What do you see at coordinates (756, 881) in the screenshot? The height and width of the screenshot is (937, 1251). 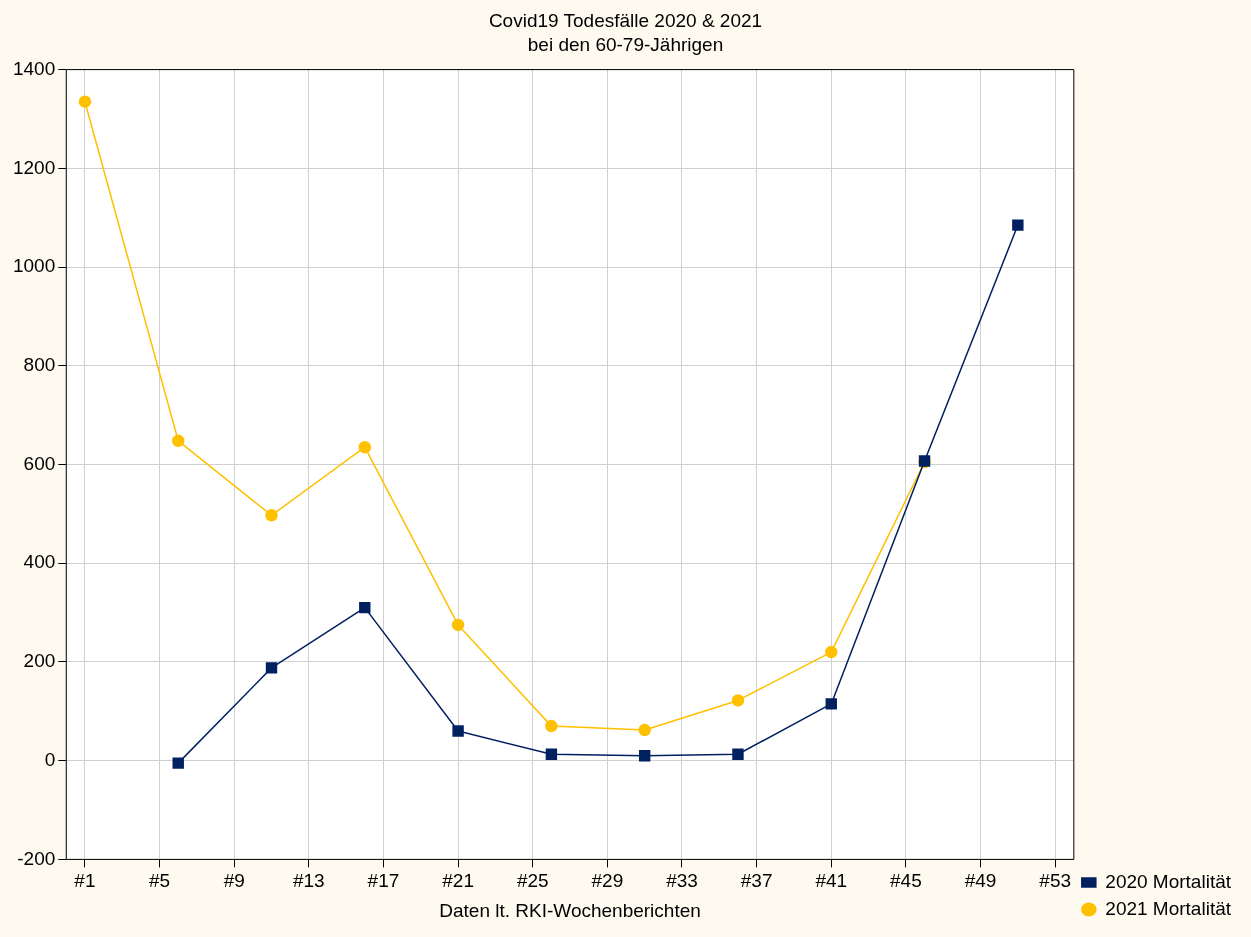 I see `x-tick-label: #37` at bounding box center [756, 881].